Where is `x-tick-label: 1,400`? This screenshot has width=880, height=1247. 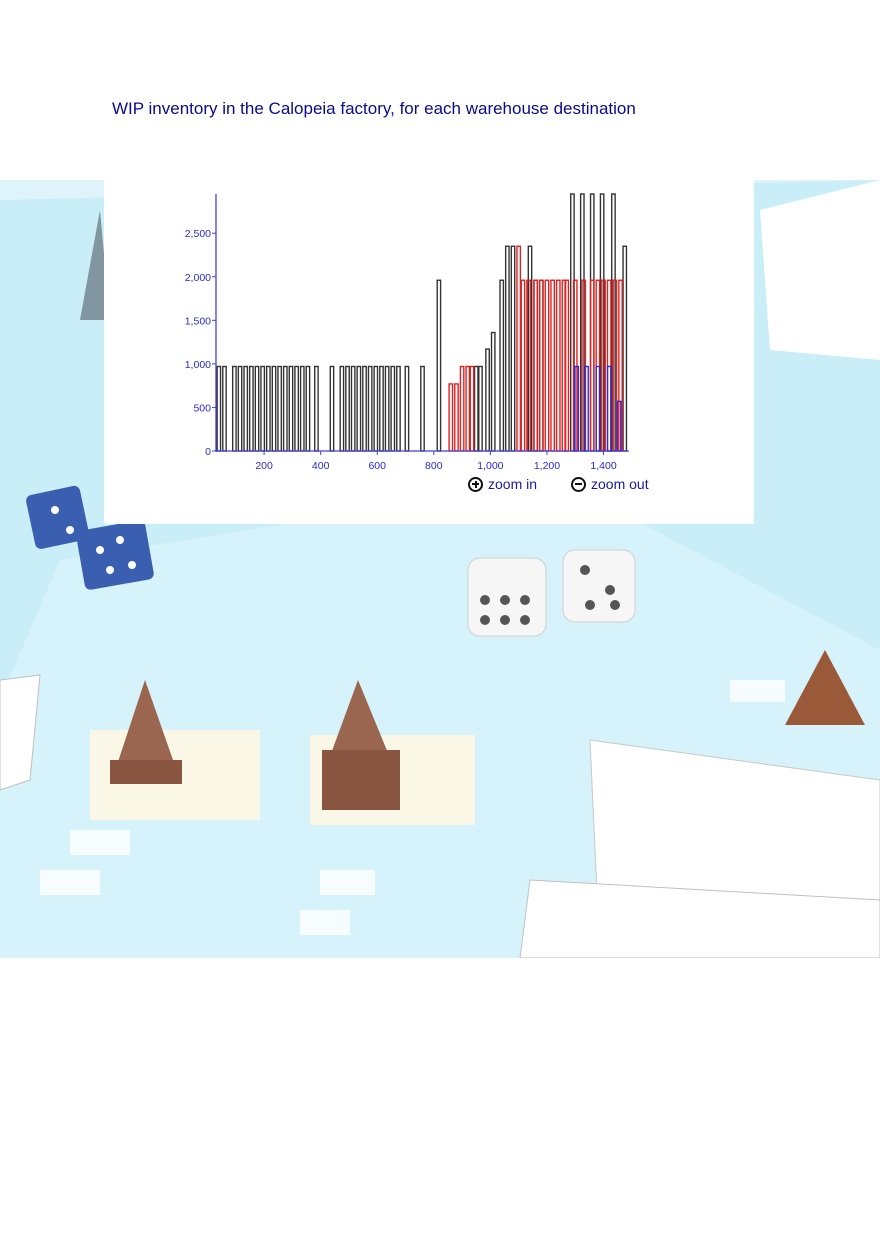 x-tick-label: 1,400 is located at coordinates (603, 466).